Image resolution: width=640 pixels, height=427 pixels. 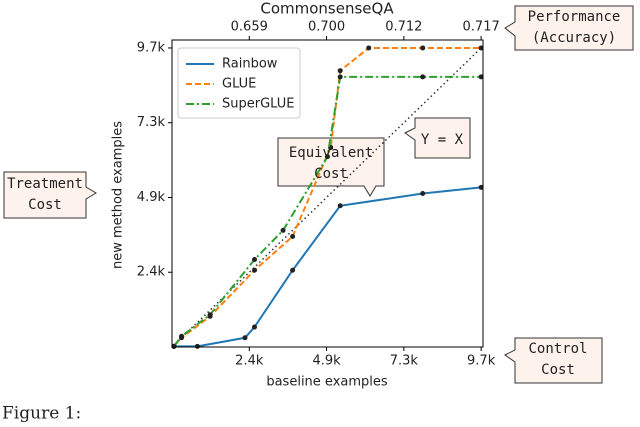 I want to click on annotation: Treatment, so click(x=45, y=184).